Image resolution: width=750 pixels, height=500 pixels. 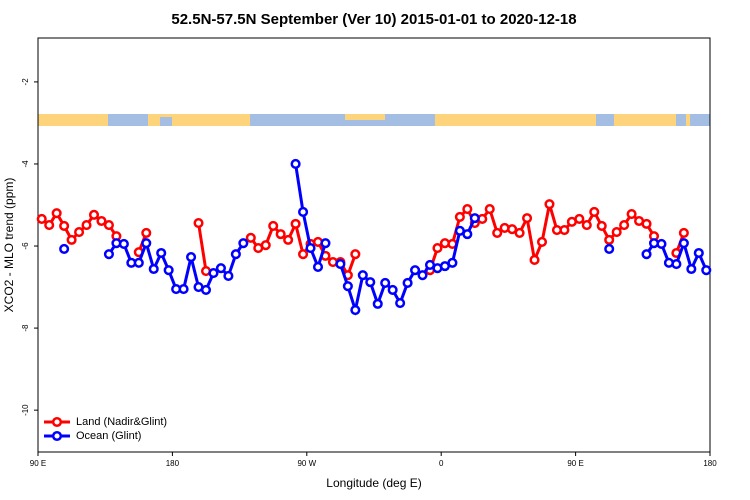 What do you see at coordinates (374, 120) in the screenshot?
I see `map-strip` at bounding box center [374, 120].